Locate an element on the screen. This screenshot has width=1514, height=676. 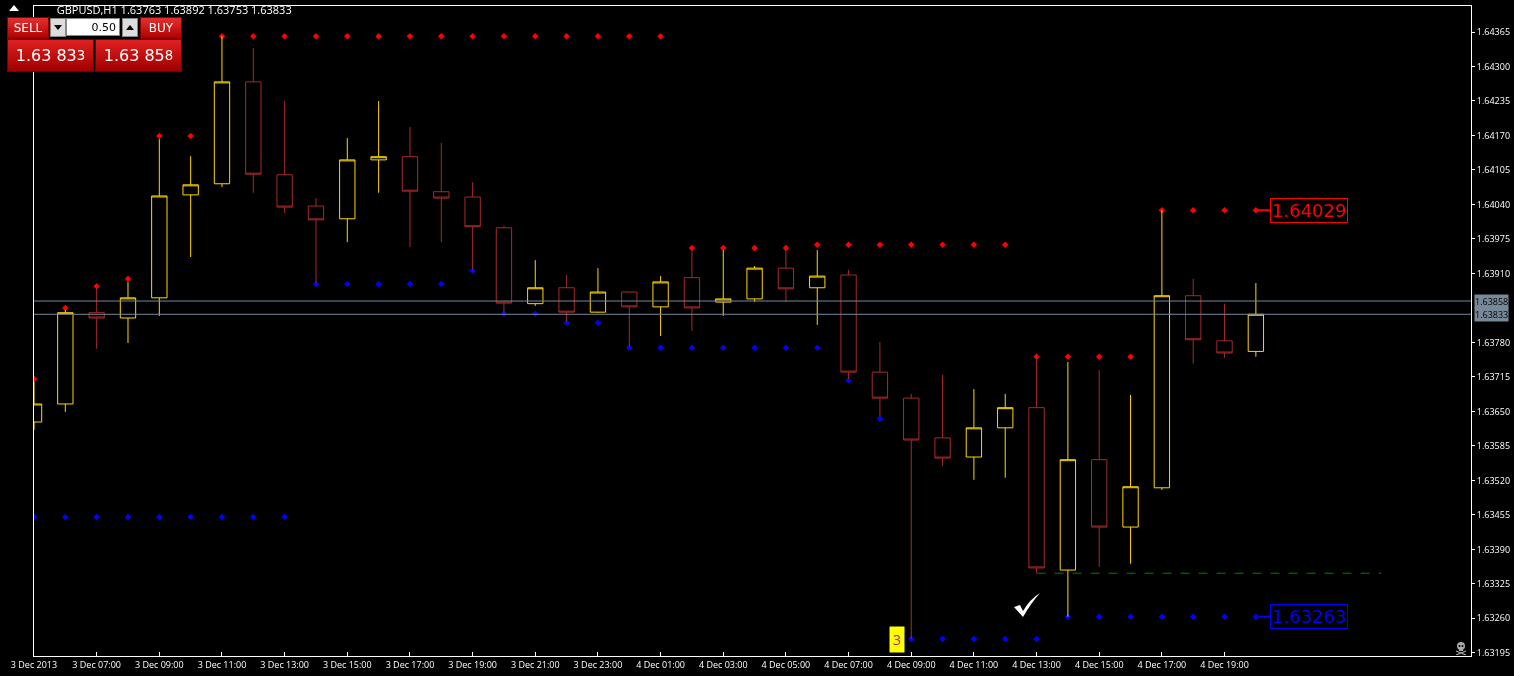
x-tick-label: 4 Dec 01:00 is located at coordinates (660, 664).